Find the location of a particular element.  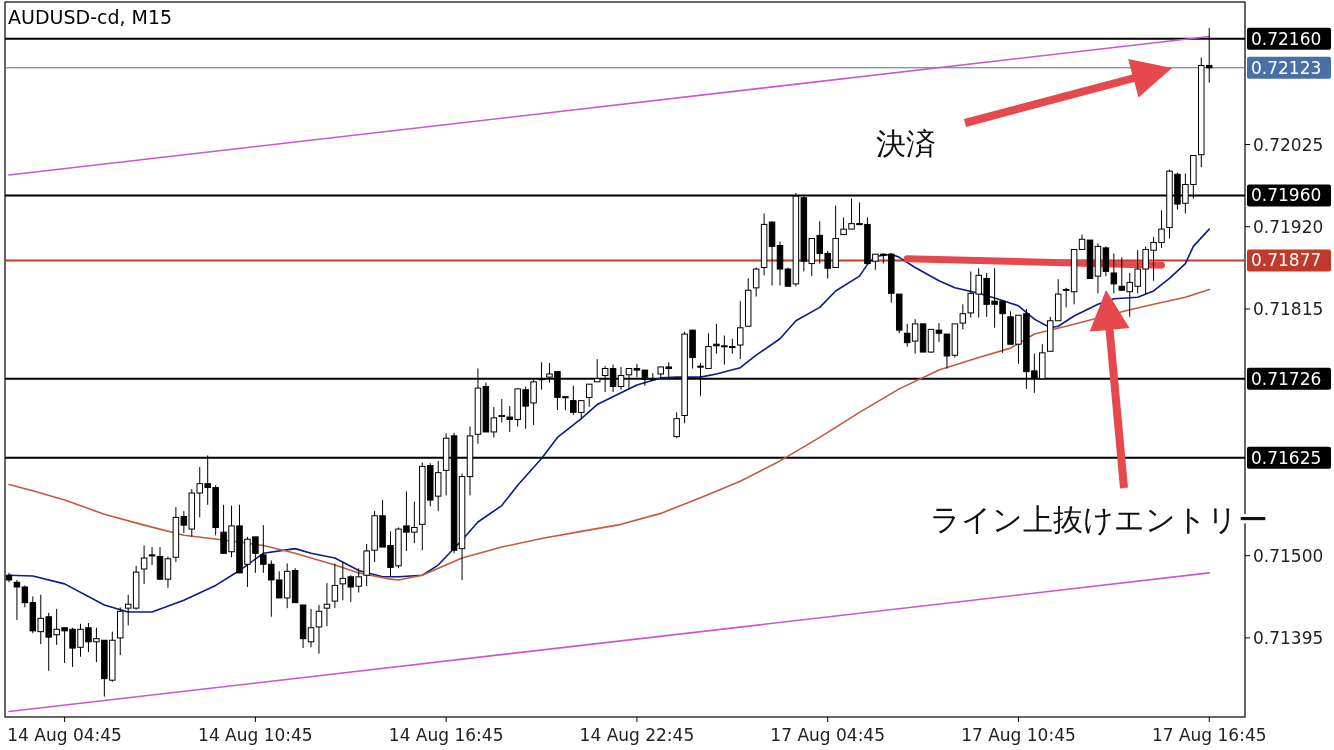

x-tick-label: 14 Aug 10:45 is located at coordinates (255, 735).